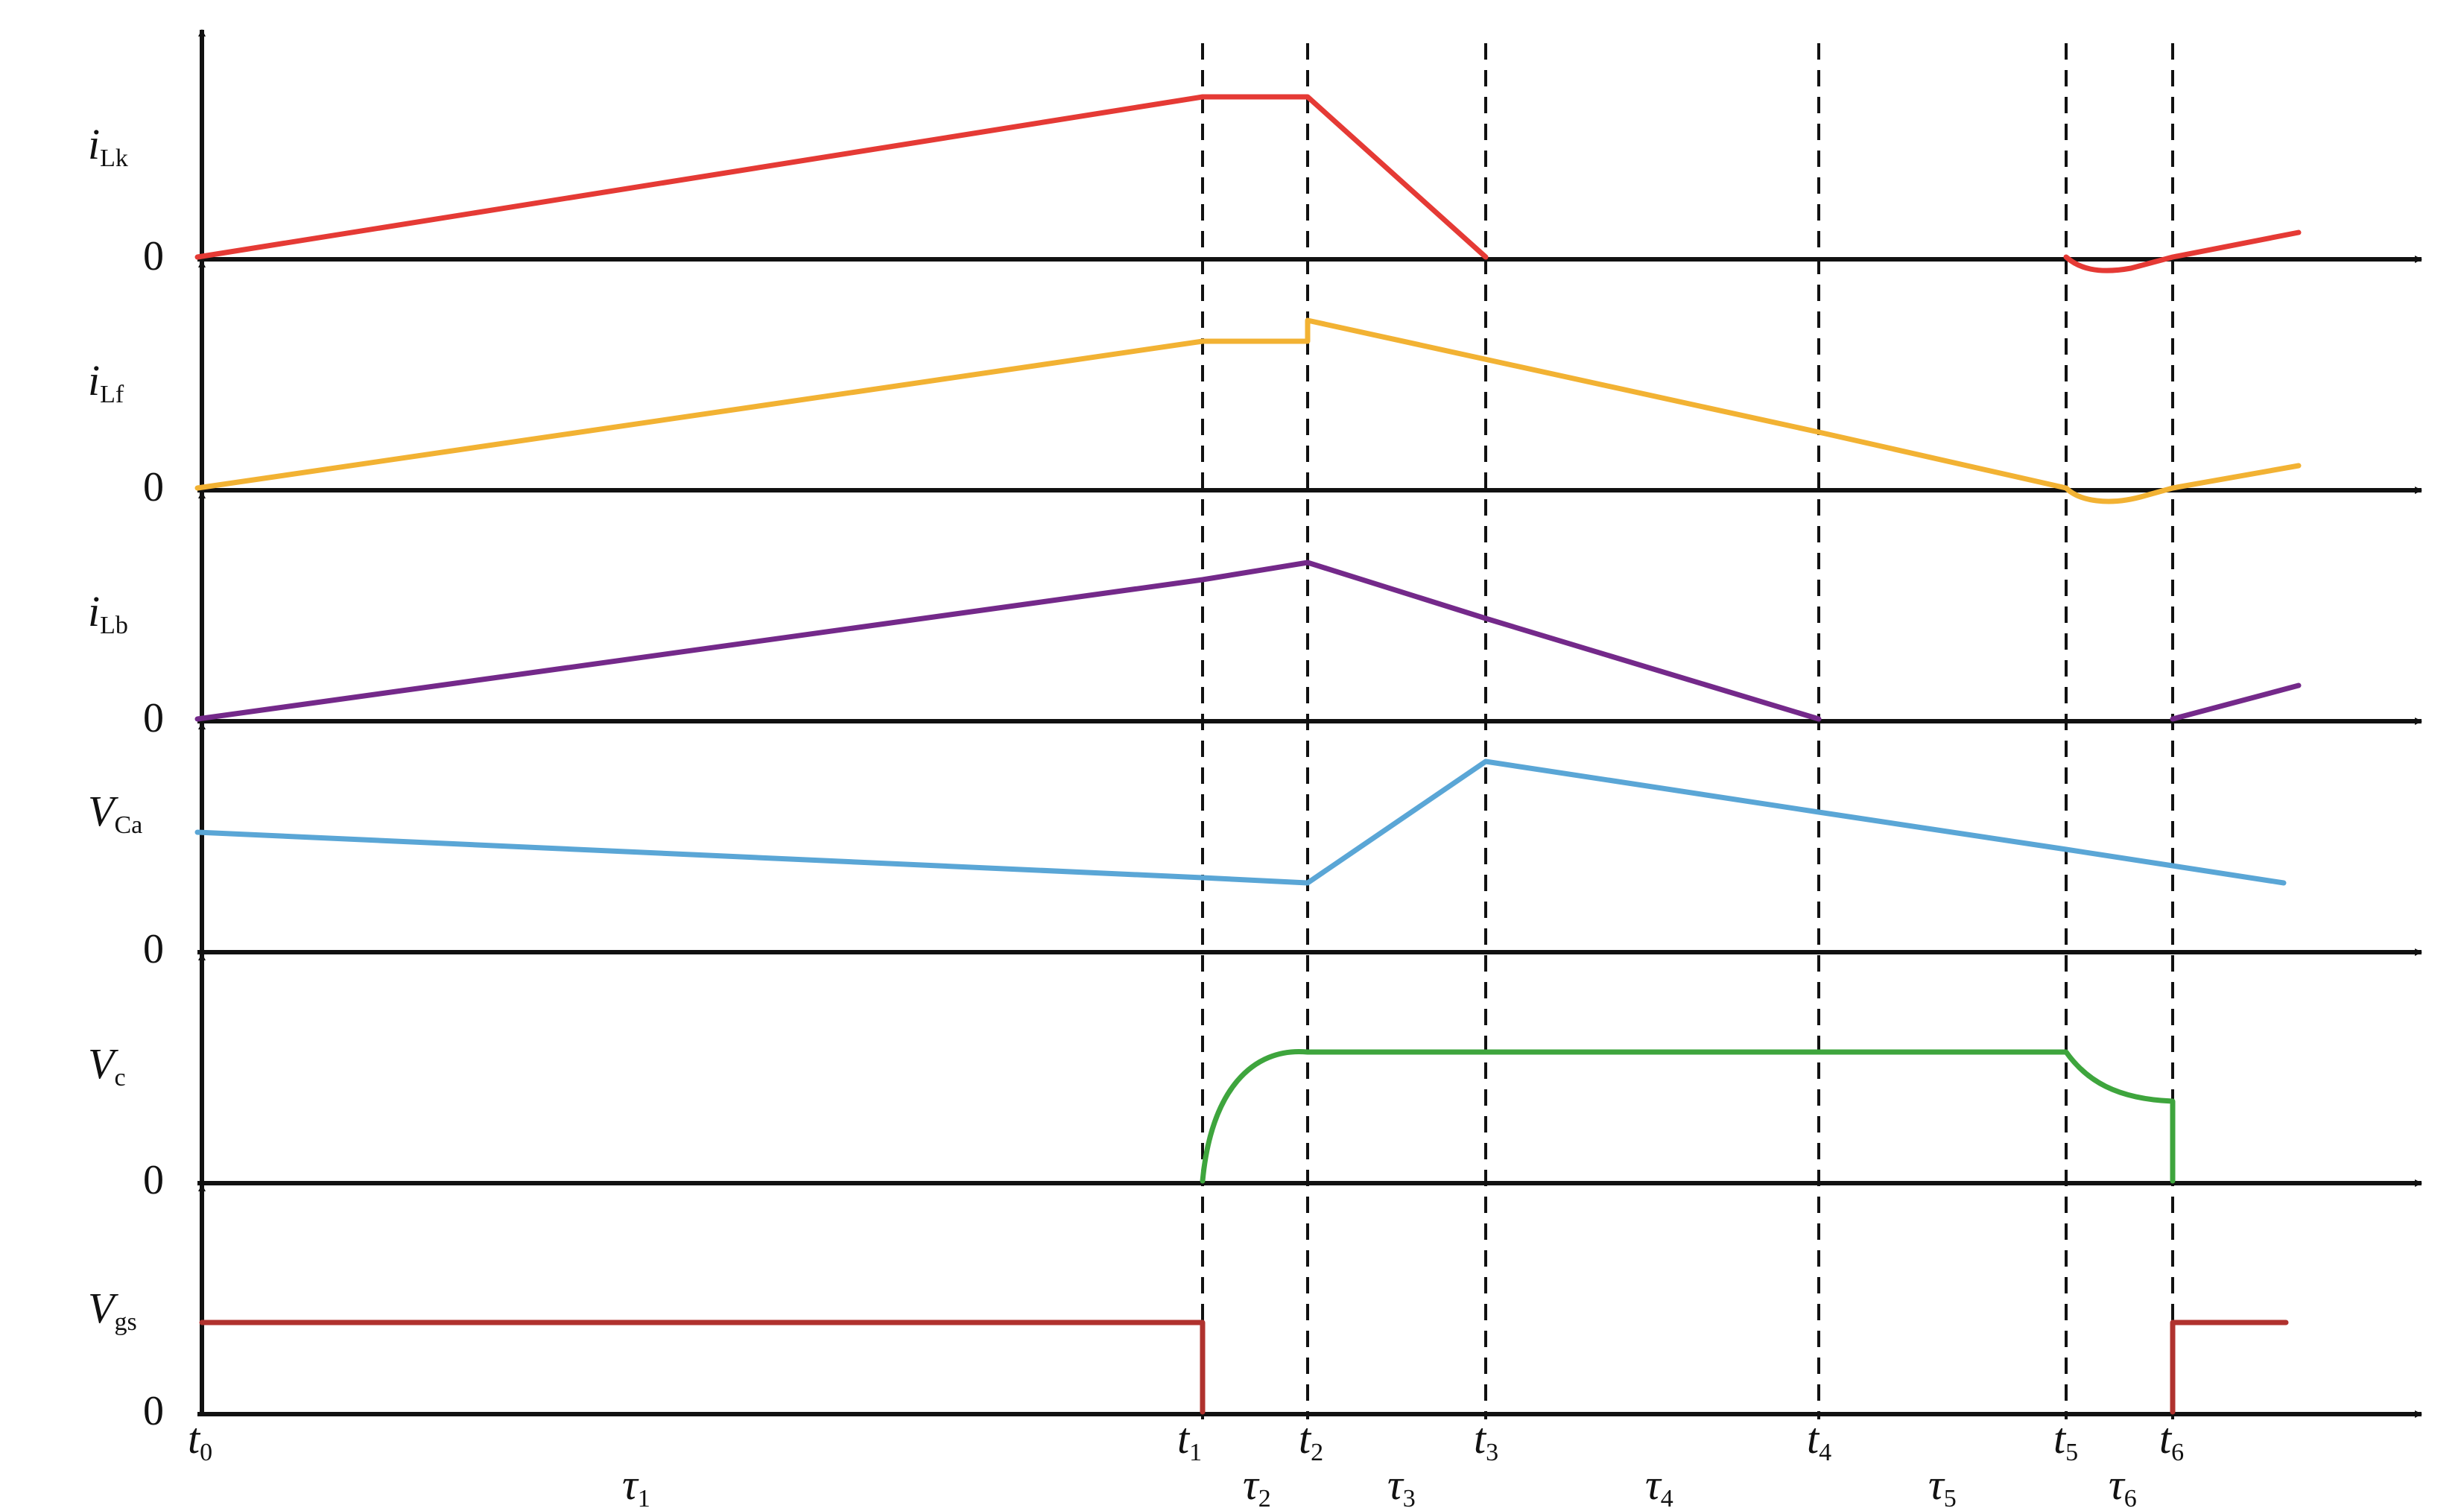 The width and height of the screenshot is (2464, 1511). What do you see at coordinates (2065, 1440) in the screenshot?
I see `label-t5: t5` at bounding box center [2065, 1440].